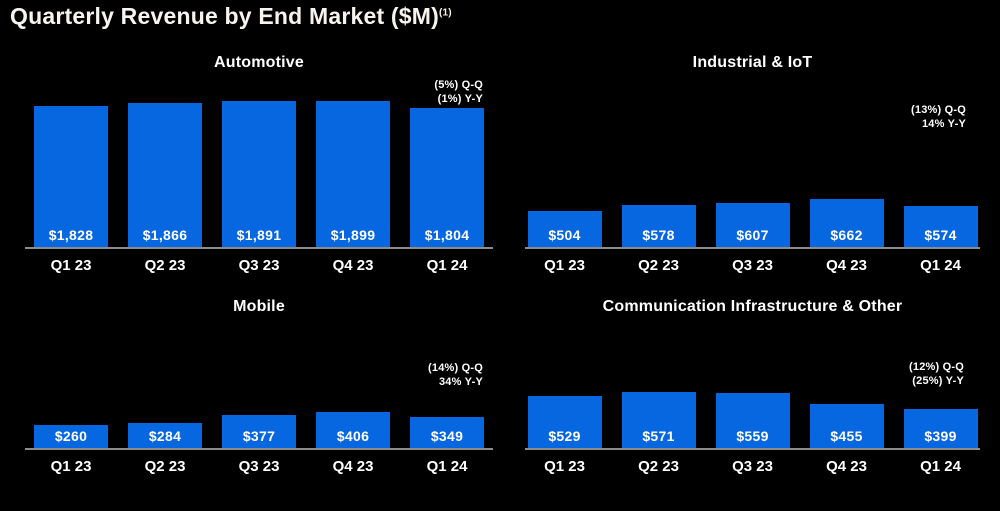 The height and width of the screenshot is (511, 1000). I want to click on bar-slot-q2-23: $284, so click(165, 436).